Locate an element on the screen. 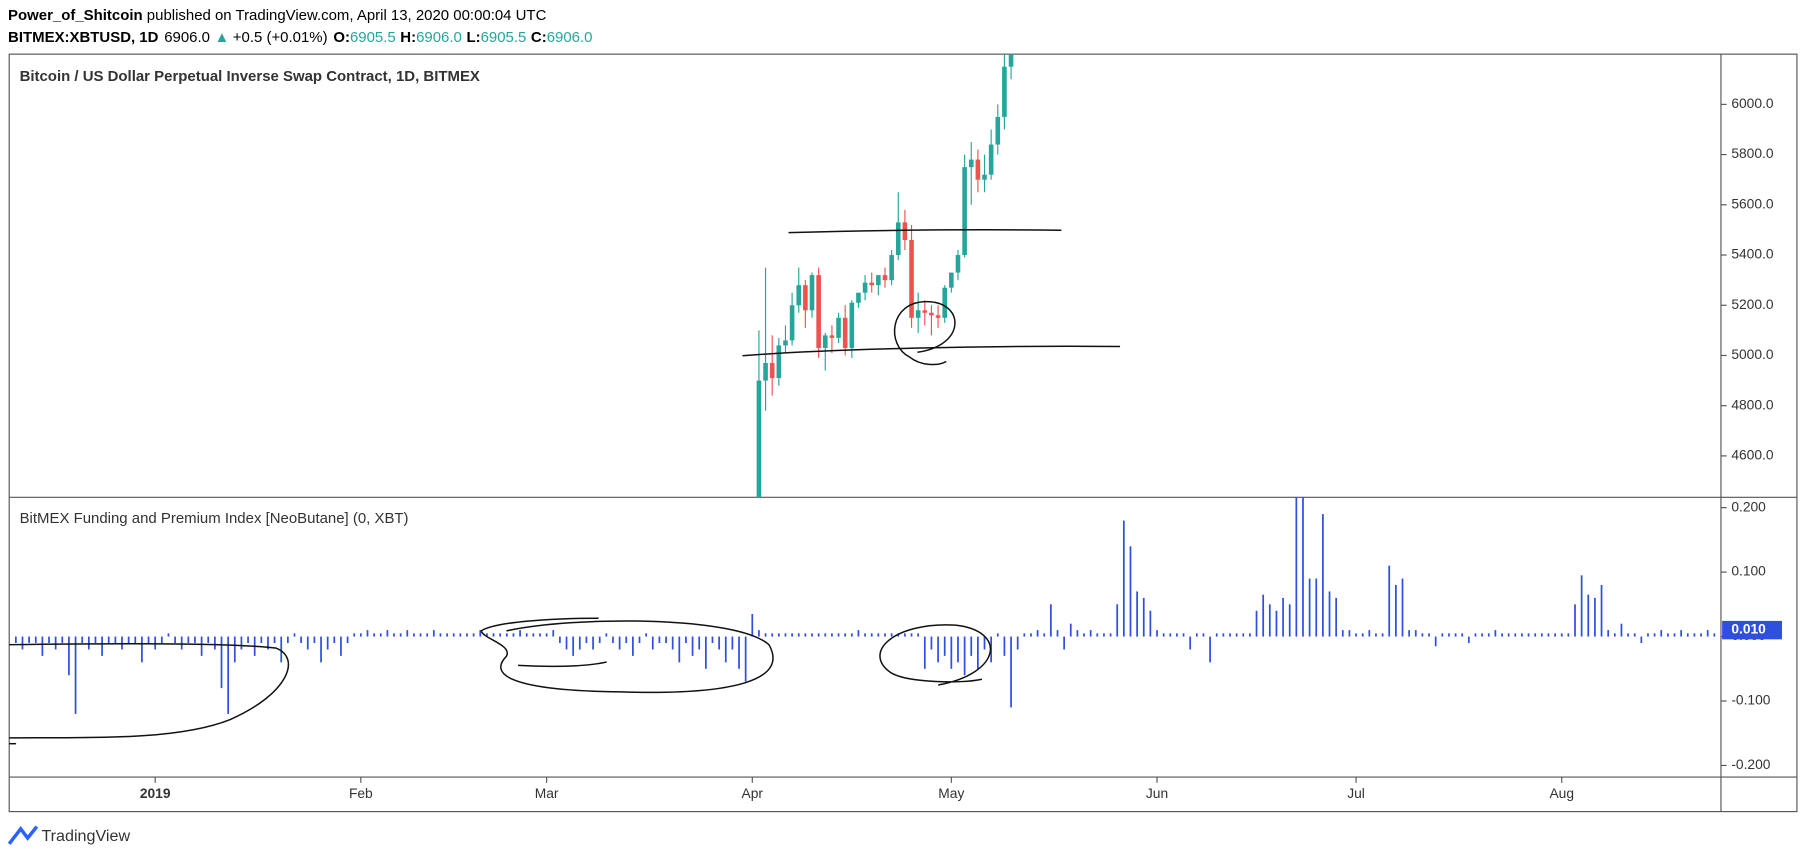 This screenshot has width=1805, height=865. author: Power_of_Shitcoin is located at coordinates (75, 15).